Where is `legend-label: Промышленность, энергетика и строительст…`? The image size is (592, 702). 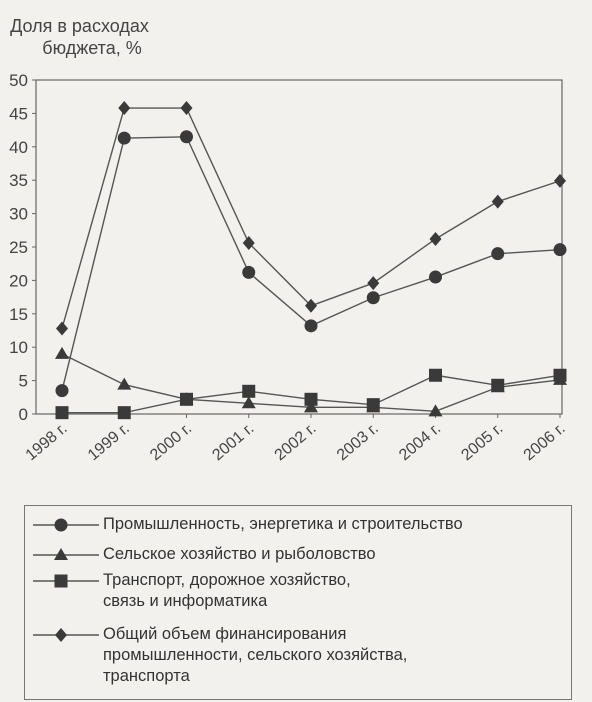 legend-label: Промышленность, энергетика и строительст… is located at coordinates (283, 524).